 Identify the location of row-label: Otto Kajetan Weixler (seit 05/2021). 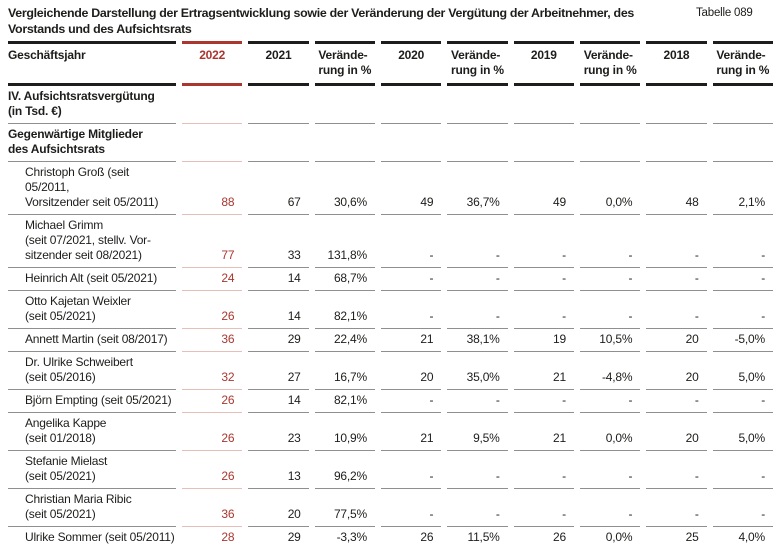
(92, 310).